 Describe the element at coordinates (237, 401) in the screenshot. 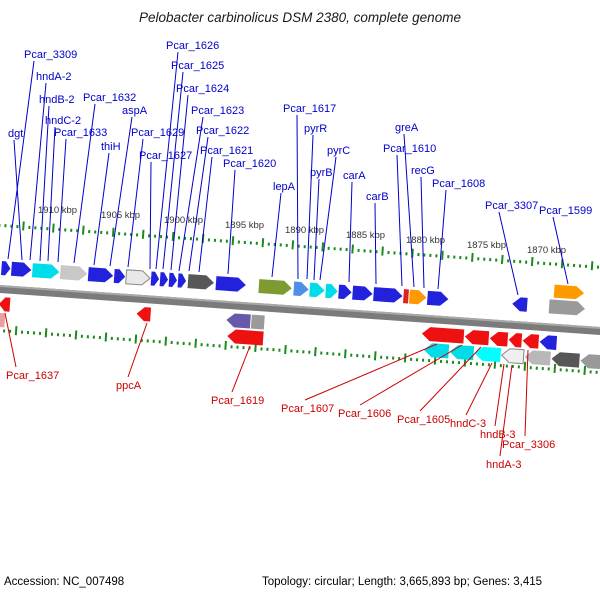

I see `gene-label: Pcar_1619` at that location.